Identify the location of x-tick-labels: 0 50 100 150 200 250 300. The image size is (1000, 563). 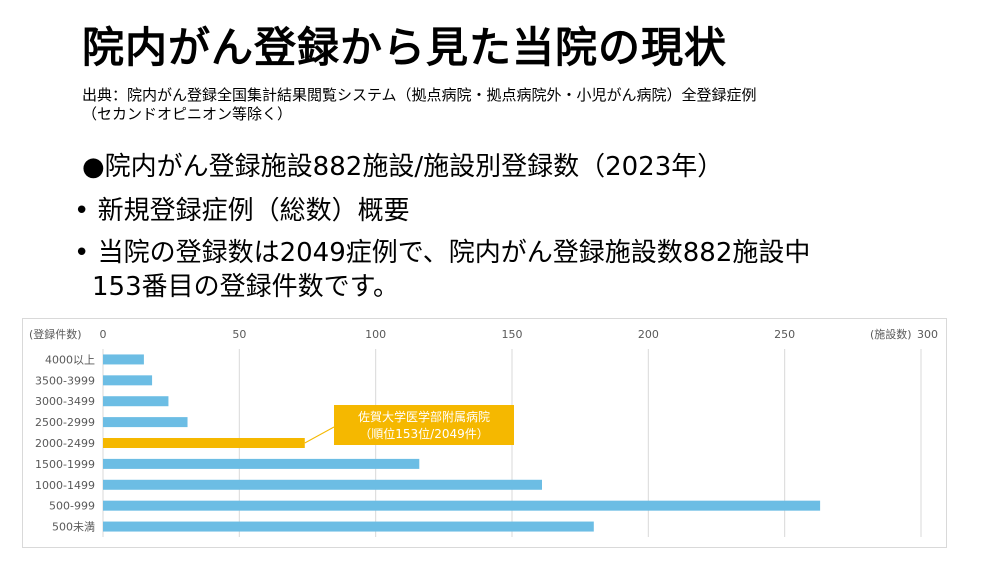
(519, 334).